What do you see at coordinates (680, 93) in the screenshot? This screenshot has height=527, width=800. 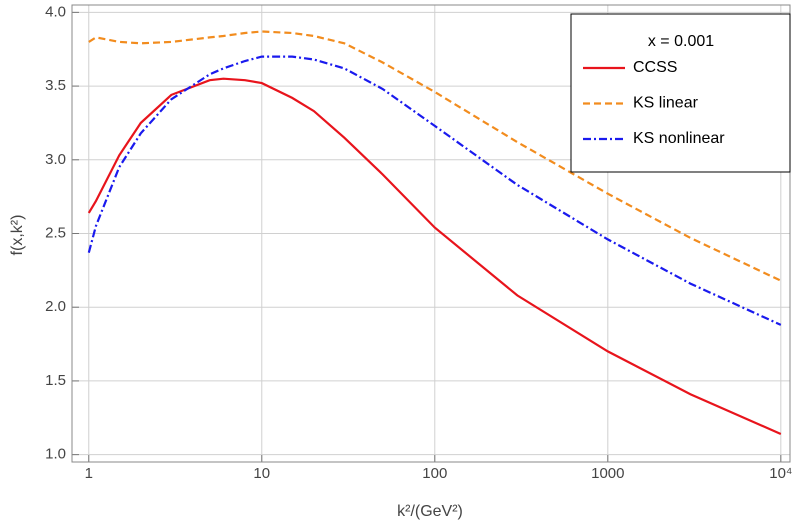 I see `legend-box` at bounding box center [680, 93].